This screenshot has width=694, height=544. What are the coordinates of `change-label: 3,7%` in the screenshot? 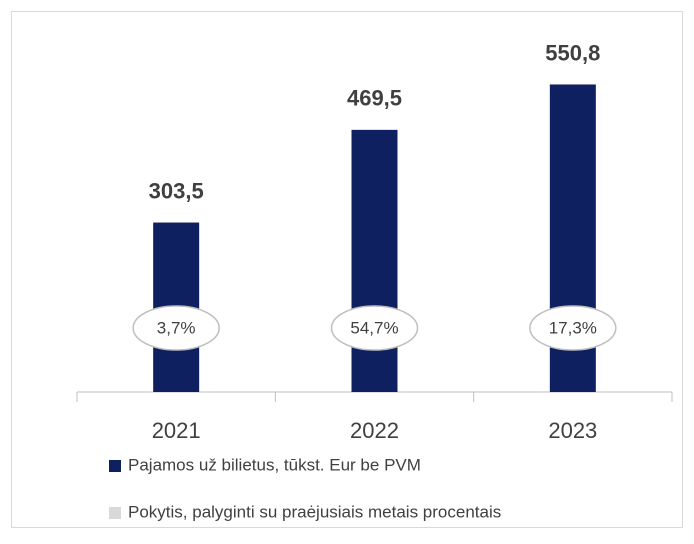 It's located at (176, 327).